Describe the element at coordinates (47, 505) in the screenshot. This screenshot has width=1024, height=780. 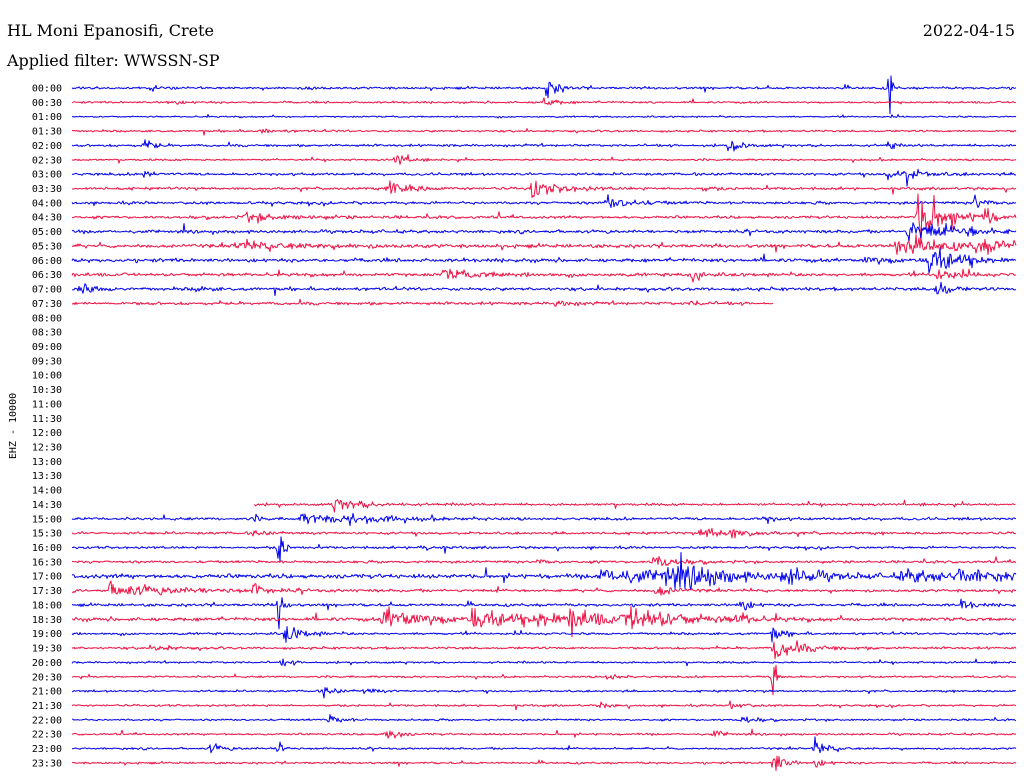
I see `row-label-1430: 14:30` at that location.